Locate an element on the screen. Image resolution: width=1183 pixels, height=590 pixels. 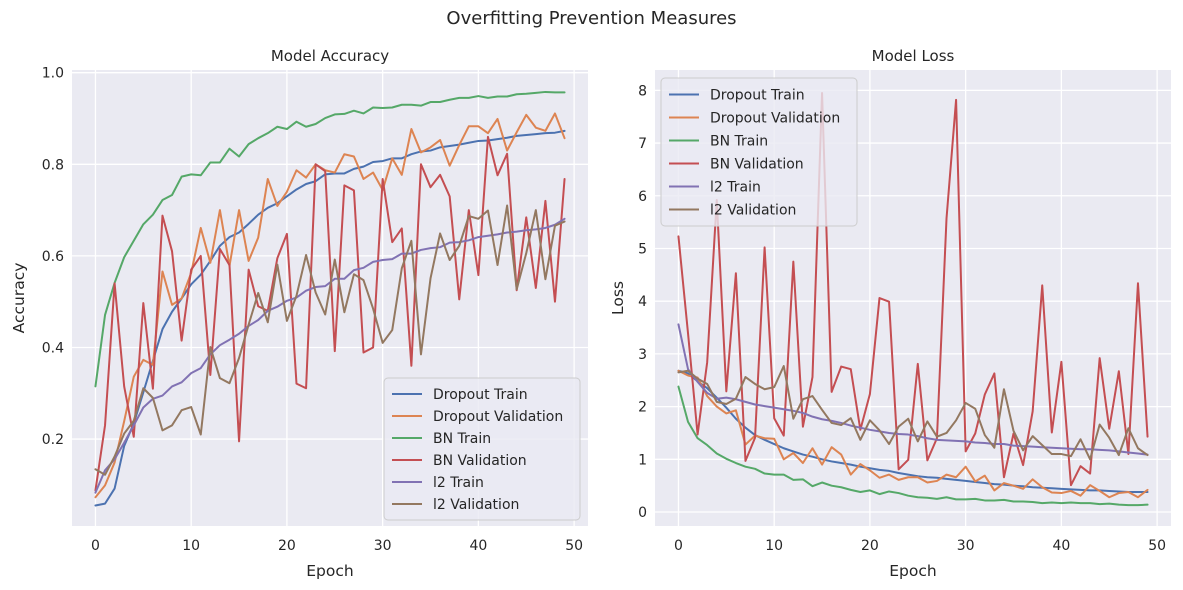
loss-y-tick-label: 2 is located at coordinates (642, 408).